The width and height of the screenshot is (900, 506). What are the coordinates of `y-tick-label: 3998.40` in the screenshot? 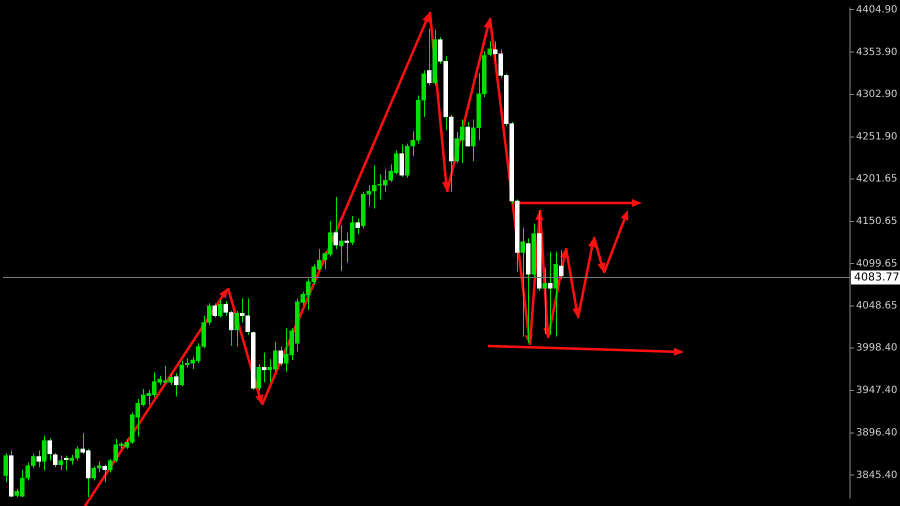 It's located at (877, 348).